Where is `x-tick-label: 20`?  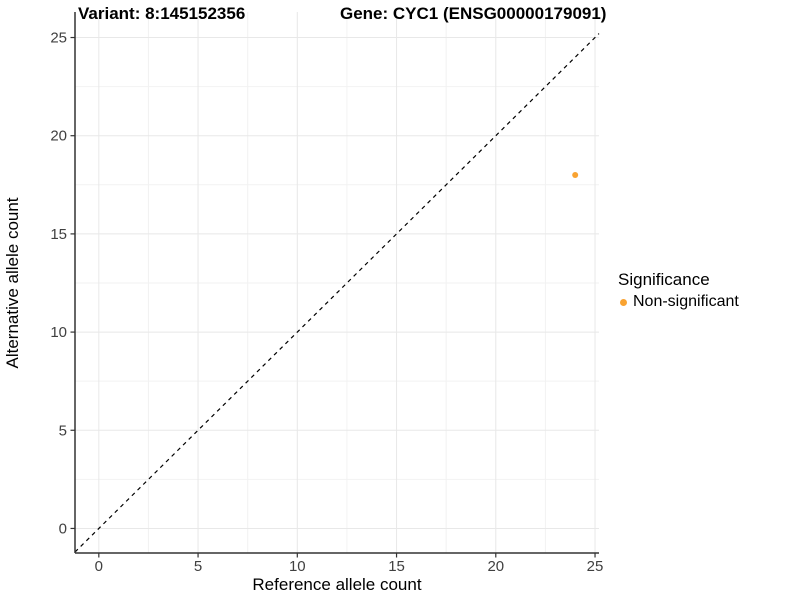
x-tick-label: 20 is located at coordinates (495, 566).